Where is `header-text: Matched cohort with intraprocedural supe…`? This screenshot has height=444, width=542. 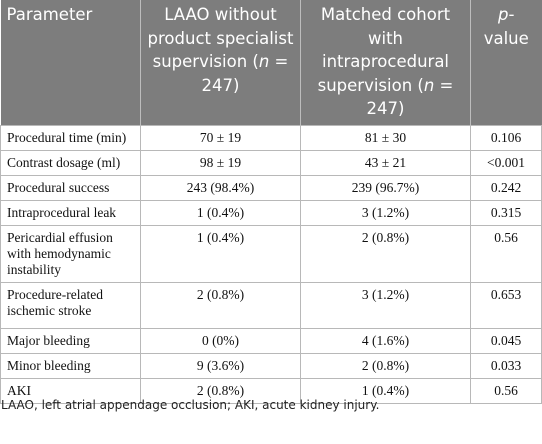 header-text: Matched cohort with intraprocedural supe… is located at coordinates (384, 50).